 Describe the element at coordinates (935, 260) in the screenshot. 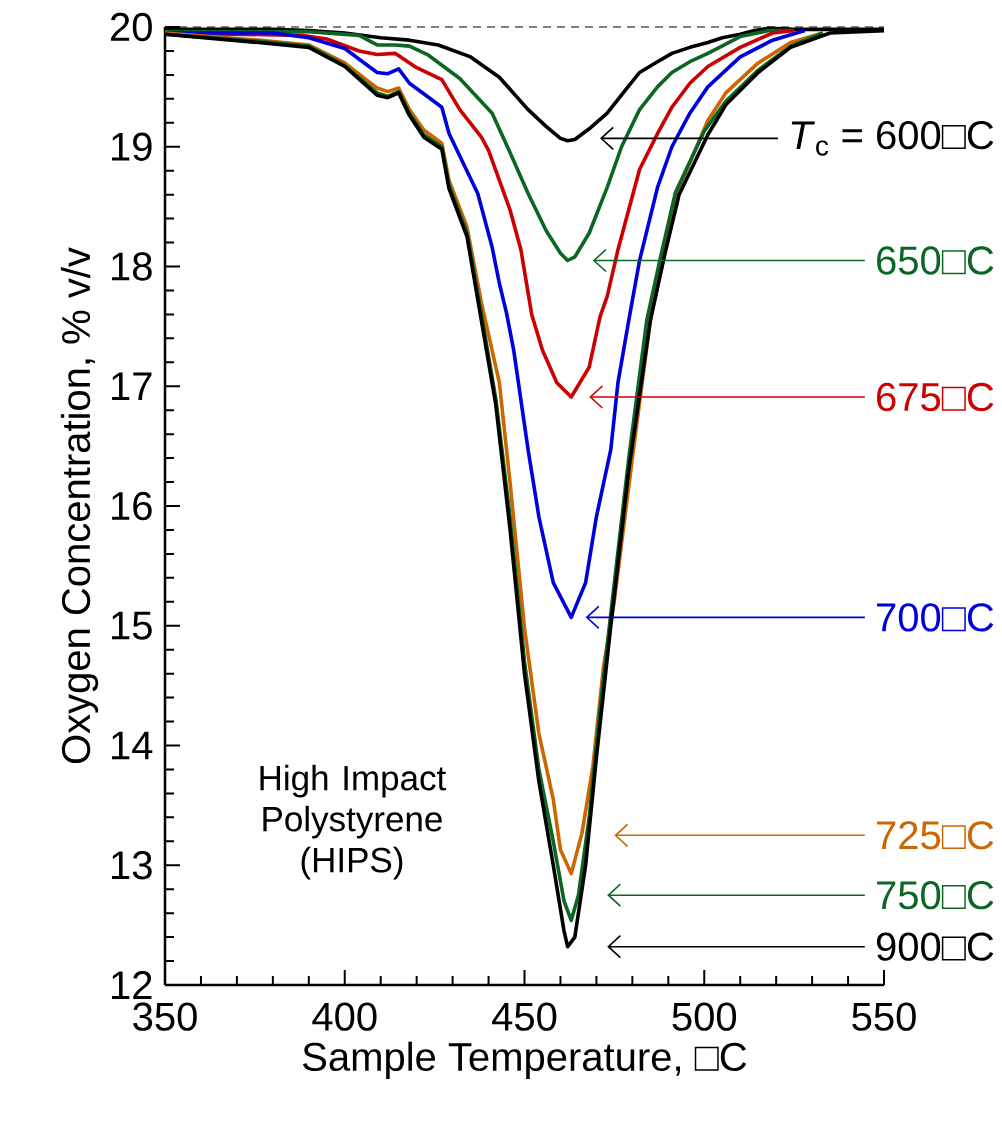

I see `annotation: 650□C` at that location.